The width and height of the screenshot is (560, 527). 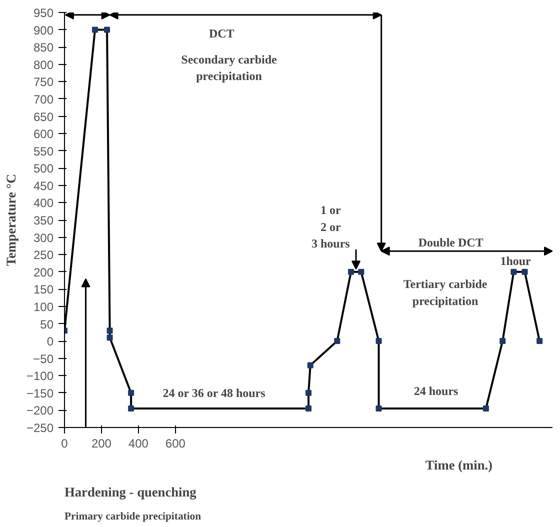 I want to click on y-tick-label: 350, so click(x=43, y=221).